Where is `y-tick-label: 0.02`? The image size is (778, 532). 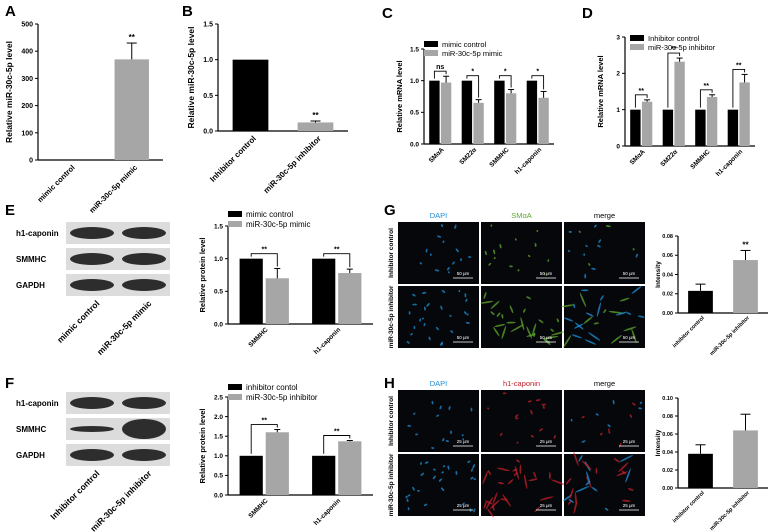 y-tick-label: 0.02 is located at coordinates (667, 471).